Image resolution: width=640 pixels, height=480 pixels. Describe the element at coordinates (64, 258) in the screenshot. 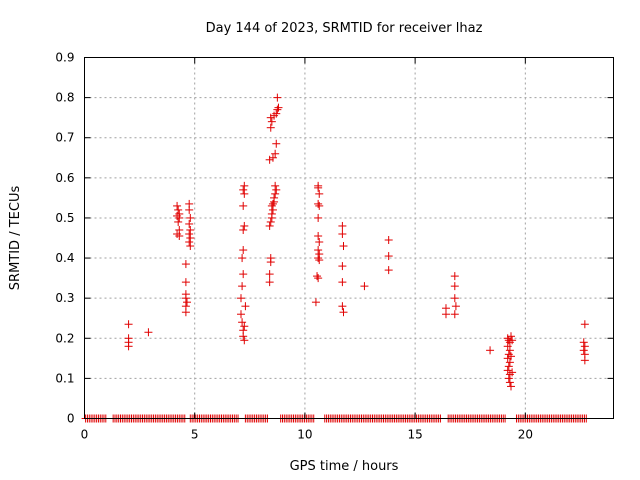

I see `y-tick-label: 0.4` at that location.